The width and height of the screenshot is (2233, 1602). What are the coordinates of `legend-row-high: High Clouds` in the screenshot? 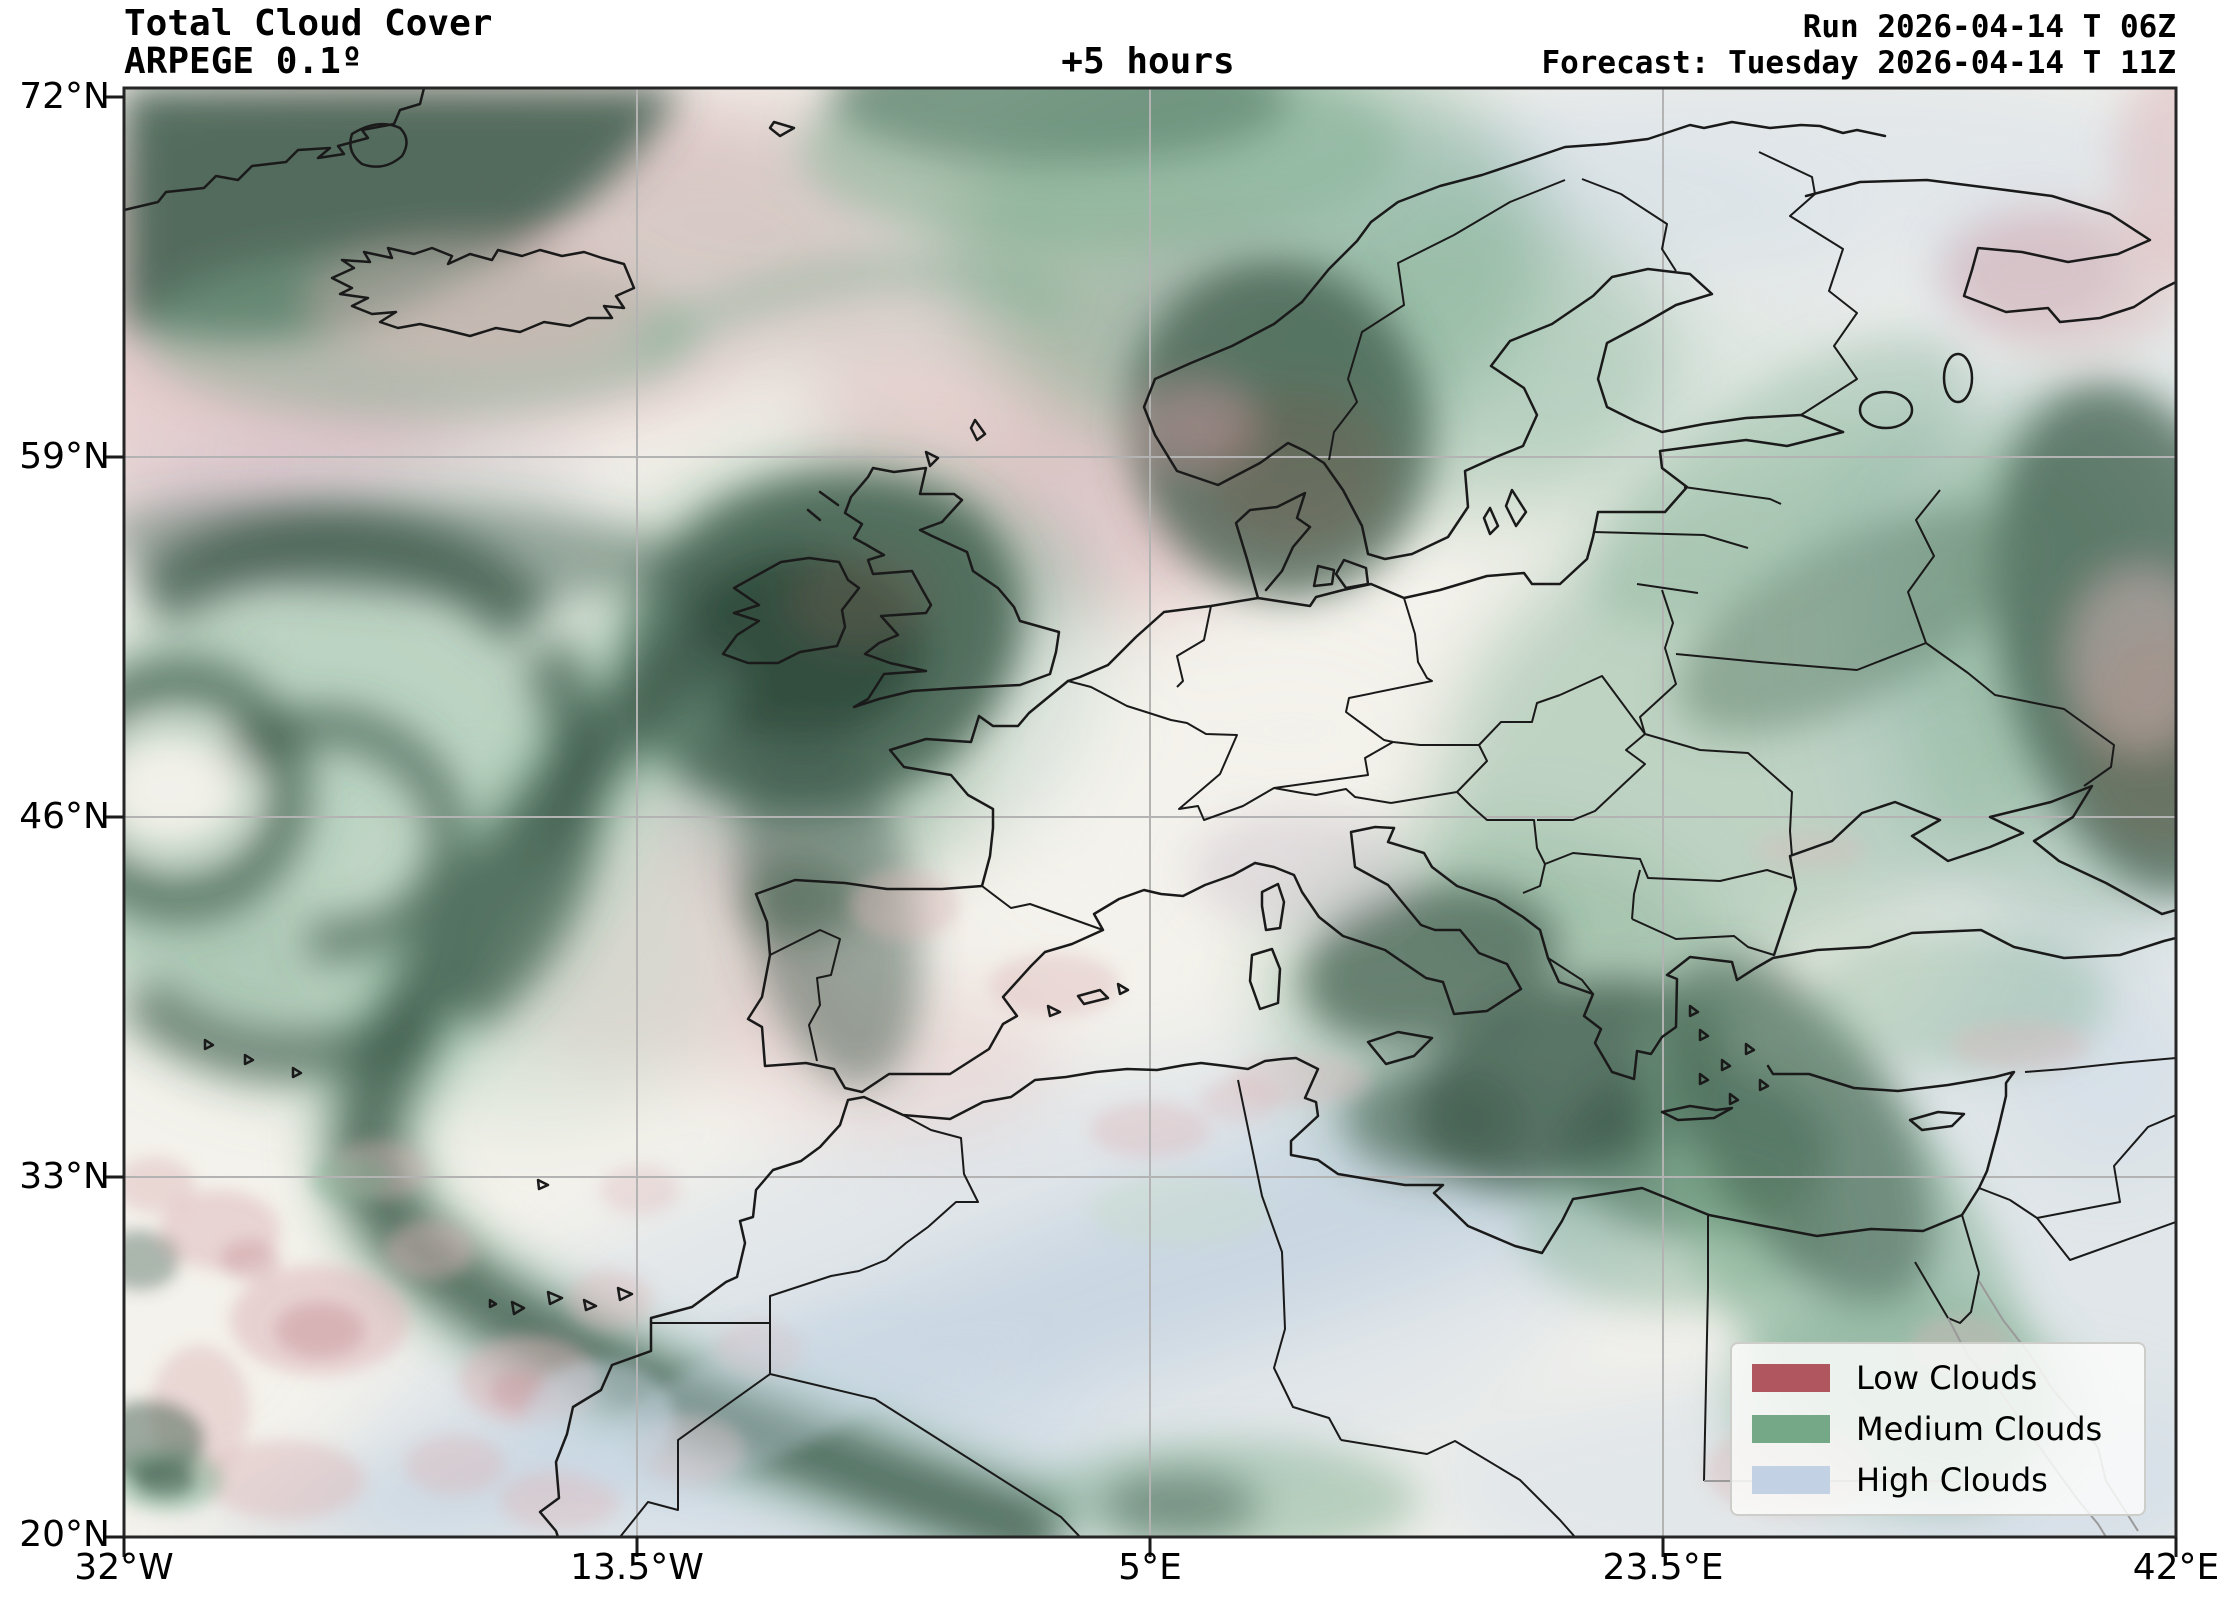 It's located at (1948, 1480).